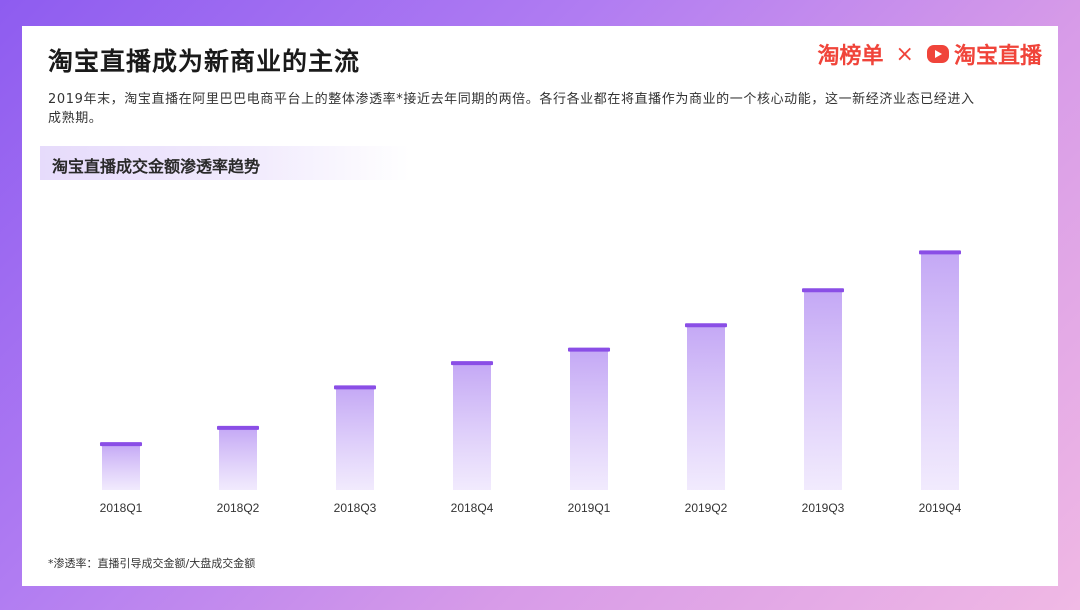 This screenshot has height=610, width=1080. What do you see at coordinates (238, 508) in the screenshot?
I see `x-tick-label: 2018Q2` at bounding box center [238, 508].